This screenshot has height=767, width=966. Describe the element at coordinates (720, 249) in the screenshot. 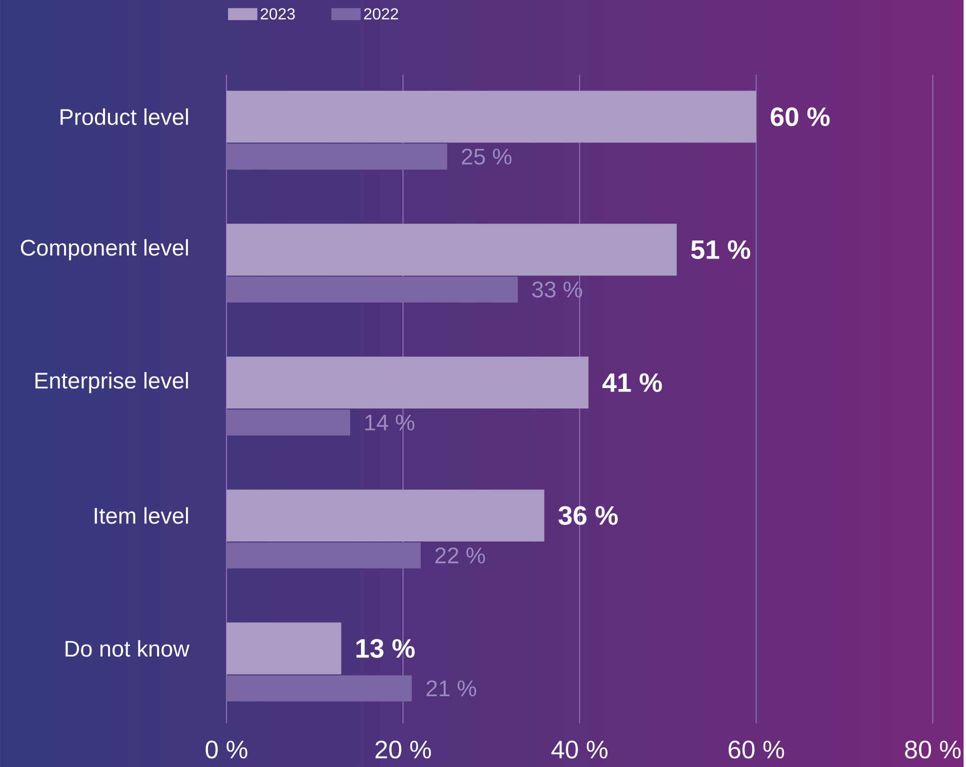

I see `data-label: 51 %` at that location.